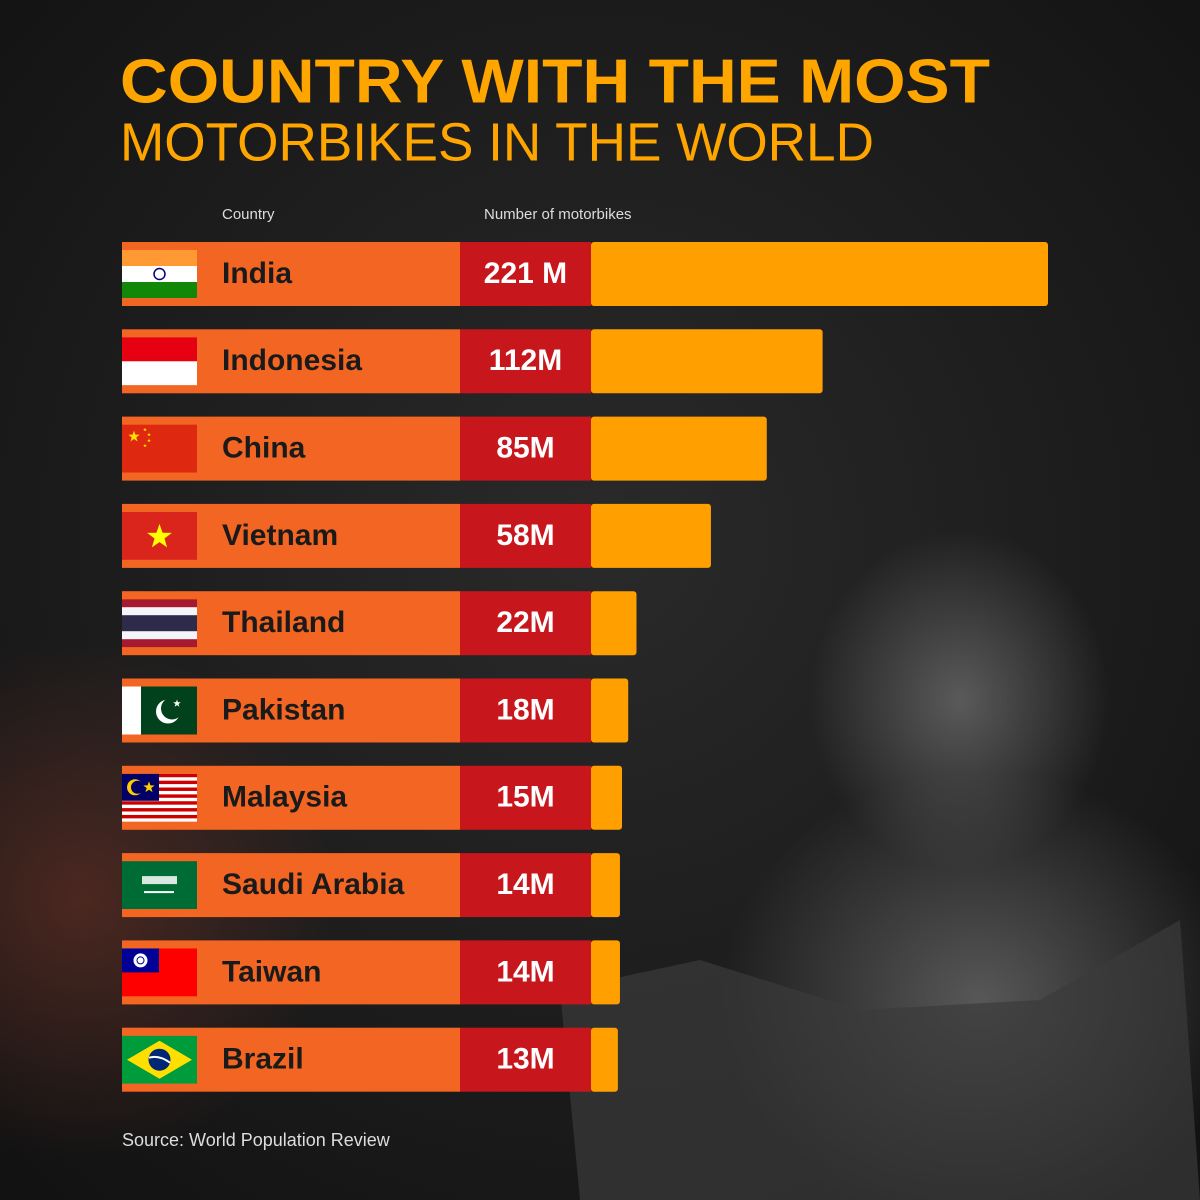 This screenshot has width=1200, height=1200. What do you see at coordinates (283, 709) in the screenshot?
I see `category-label: Pakistan` at bounding box center [283, 709].